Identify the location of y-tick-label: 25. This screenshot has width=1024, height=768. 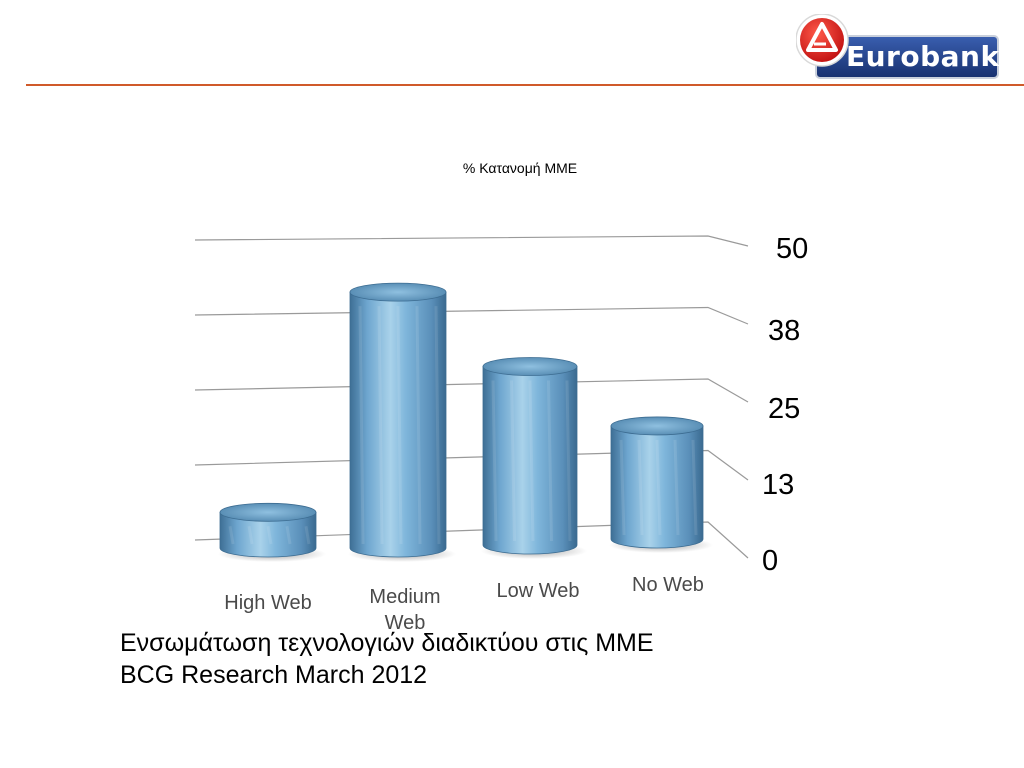
(784, 409).